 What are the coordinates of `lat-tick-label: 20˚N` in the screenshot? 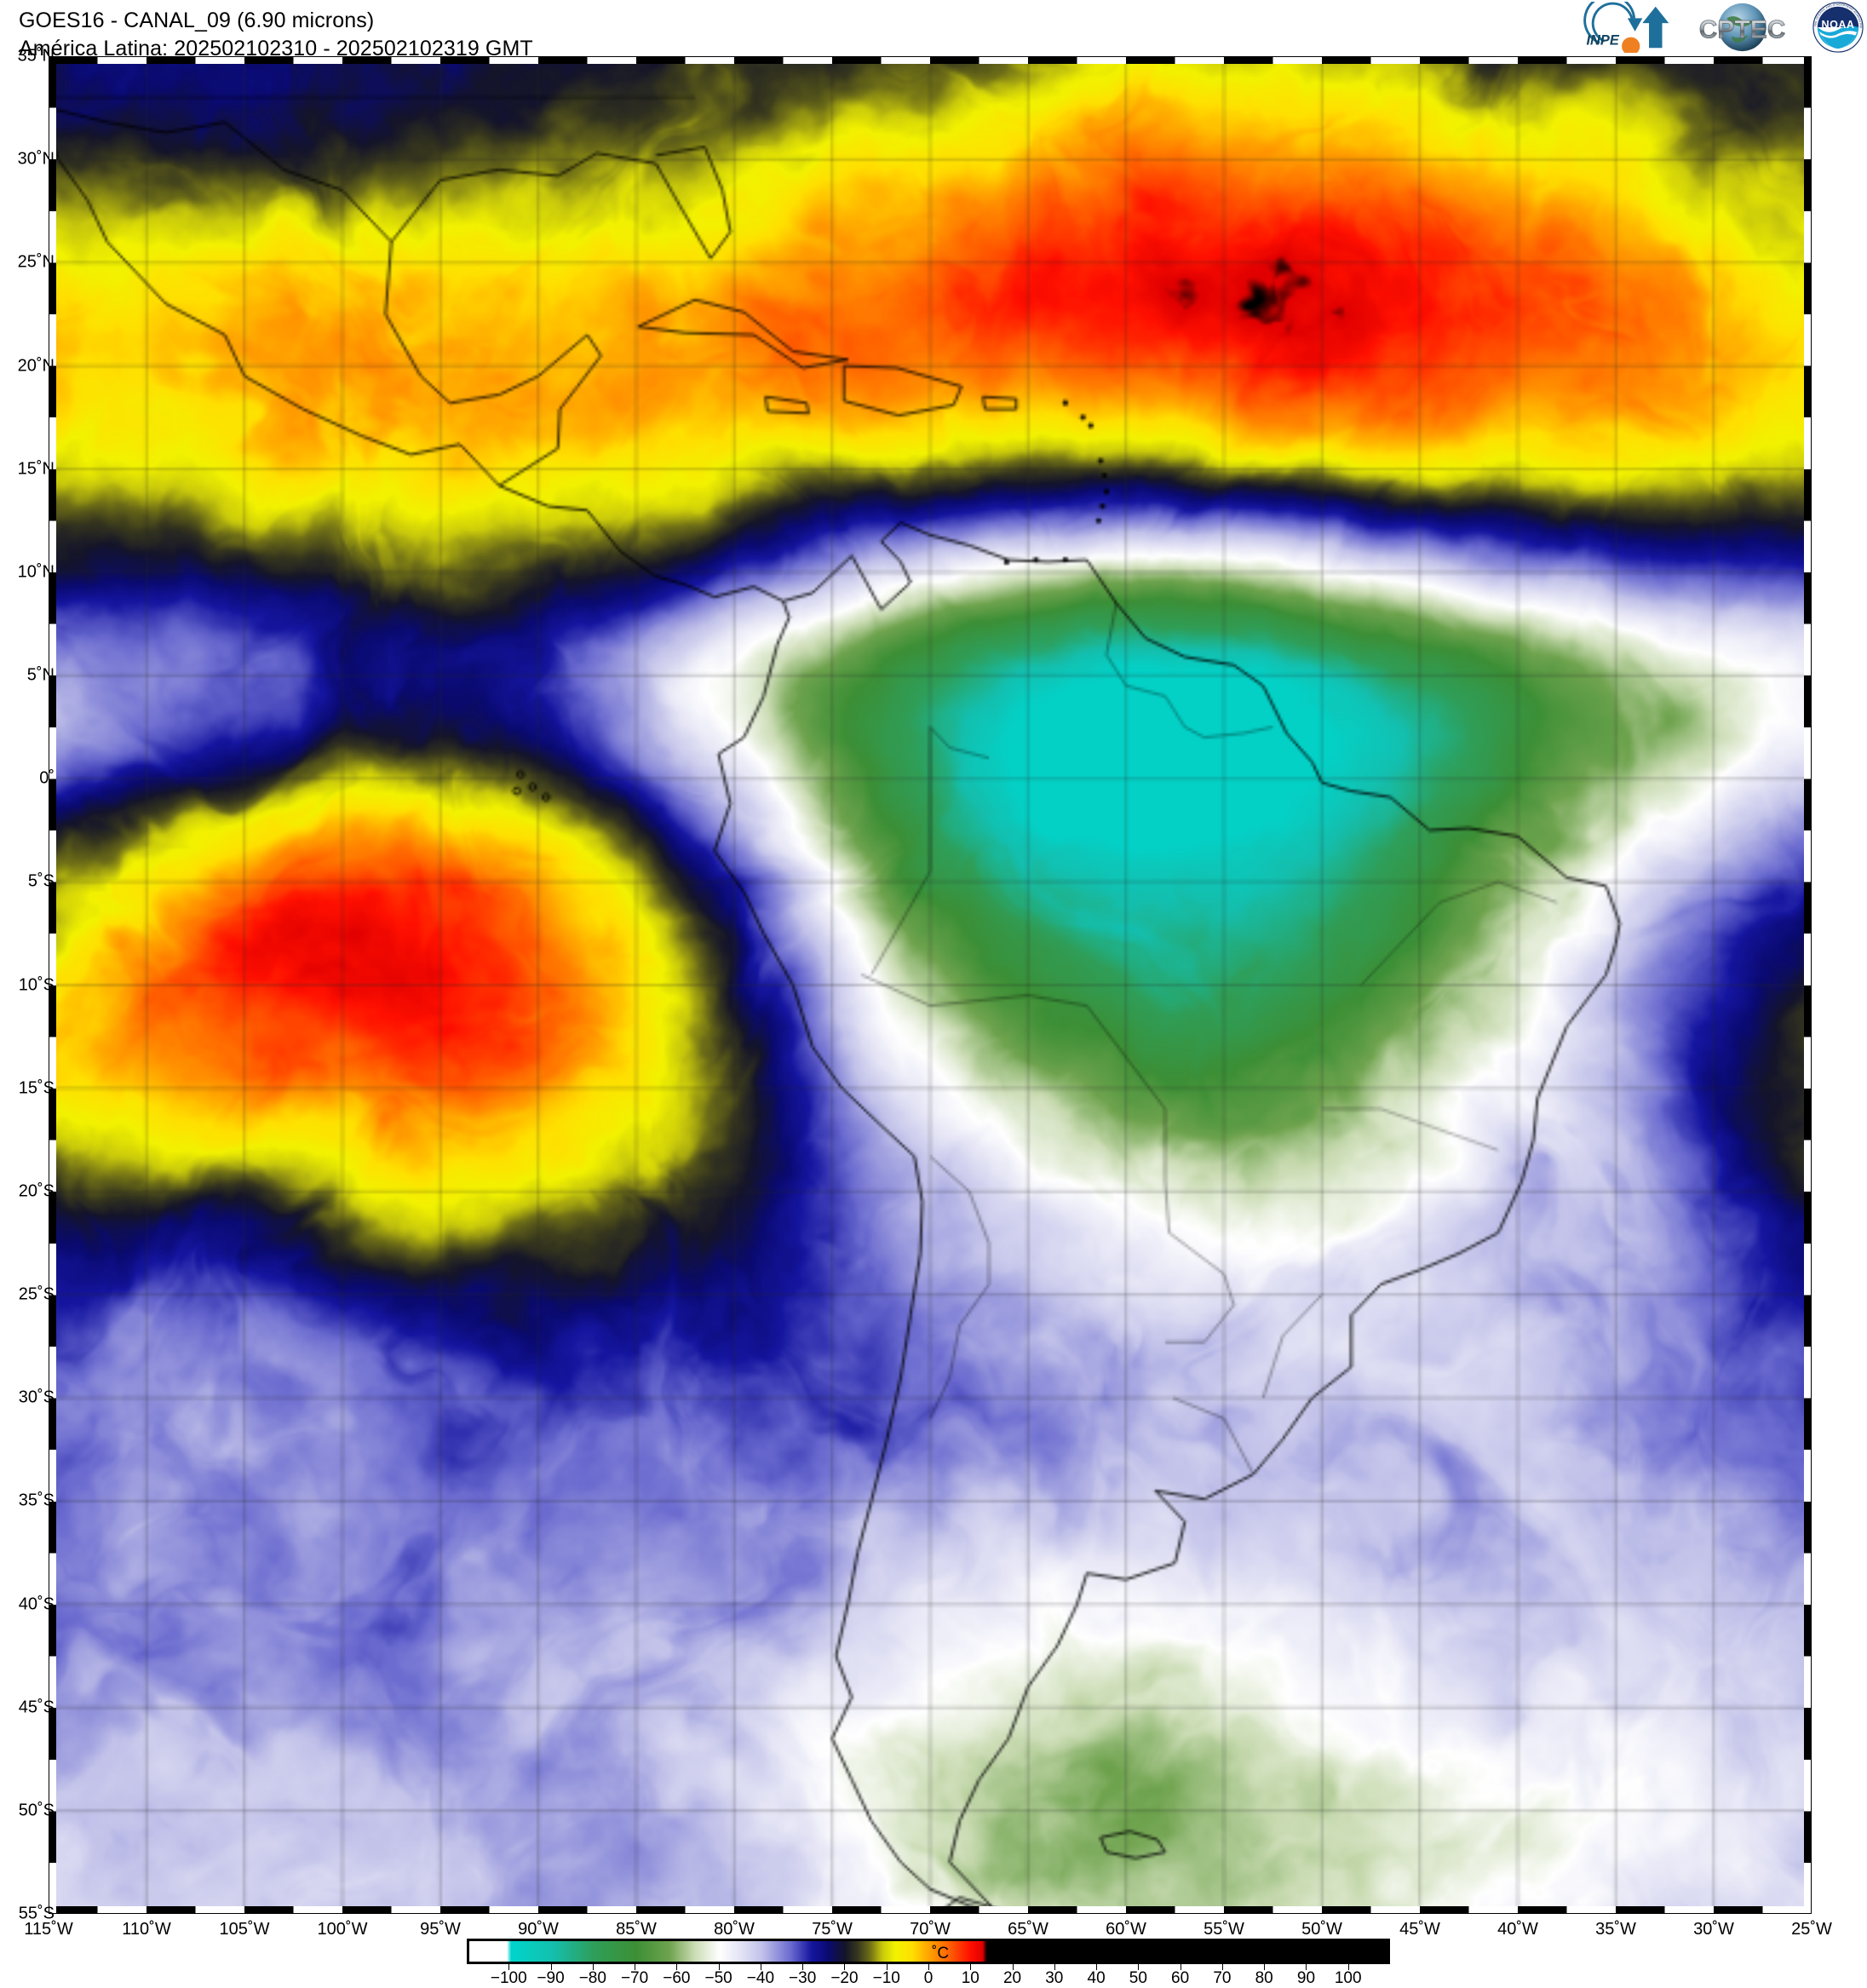 It's located at (36, 365).